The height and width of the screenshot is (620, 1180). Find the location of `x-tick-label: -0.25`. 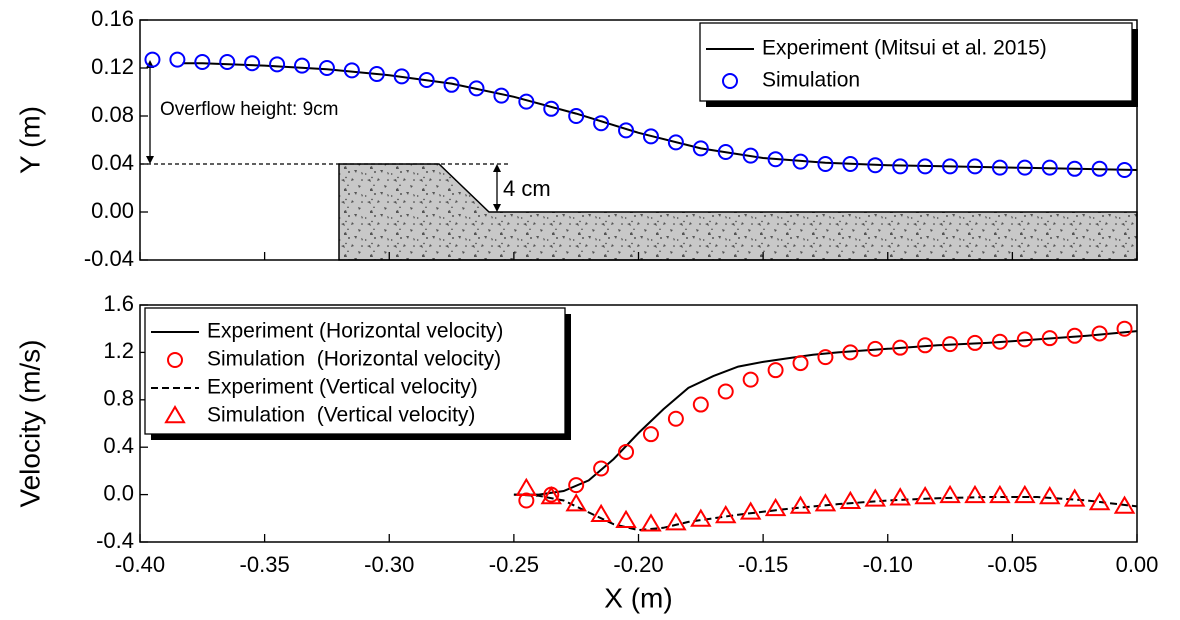

x-tick-label: -0.25 is located at coordinates (514, 564).